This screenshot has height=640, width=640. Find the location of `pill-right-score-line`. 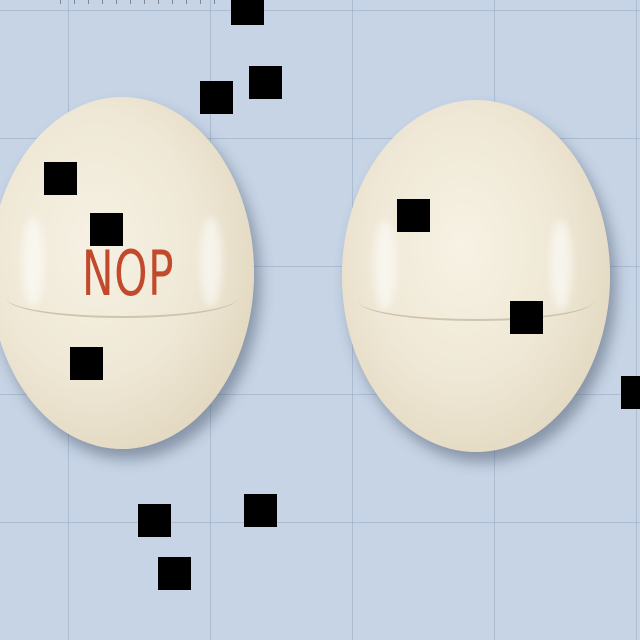

pill-right-score-line is located at coordinates (476, 310).